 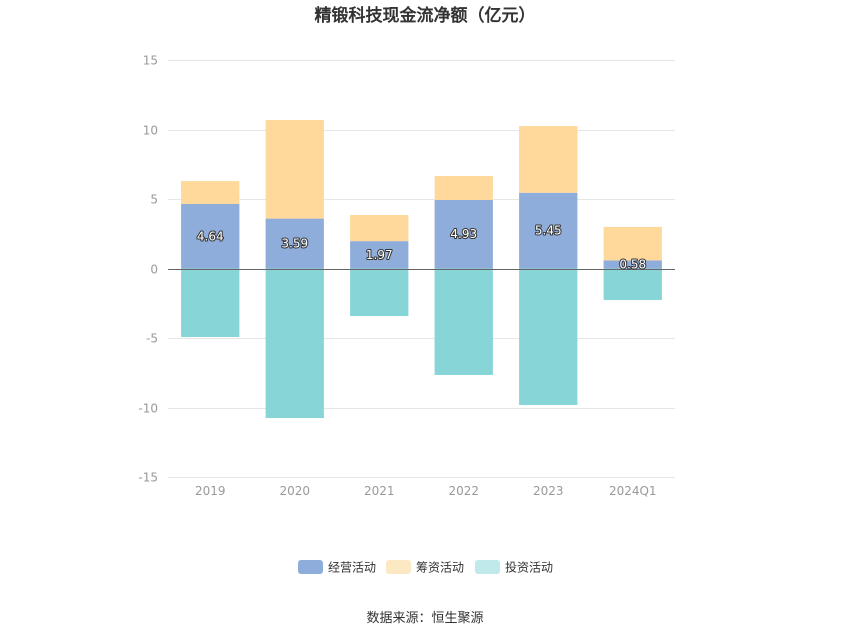 What do you see at coordinates (548, 336) in the screenshot?
I see `bar-investing-2023` at bounding box center [548, 336].